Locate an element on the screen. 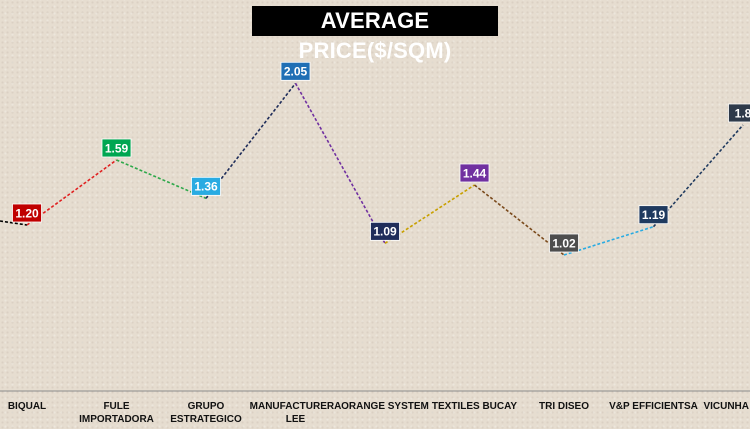 This screenshot has width=750, height=429. data-label-5: 1.09 is located at coordinates (385, 231).